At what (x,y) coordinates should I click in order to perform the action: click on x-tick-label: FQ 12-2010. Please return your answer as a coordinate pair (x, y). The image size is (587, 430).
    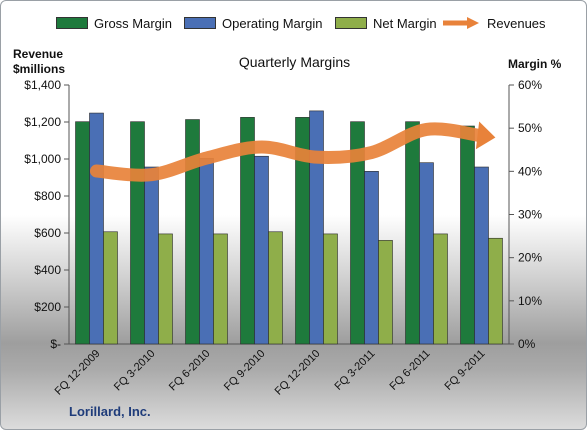
    Looking at the image, I should click on (298, 373).